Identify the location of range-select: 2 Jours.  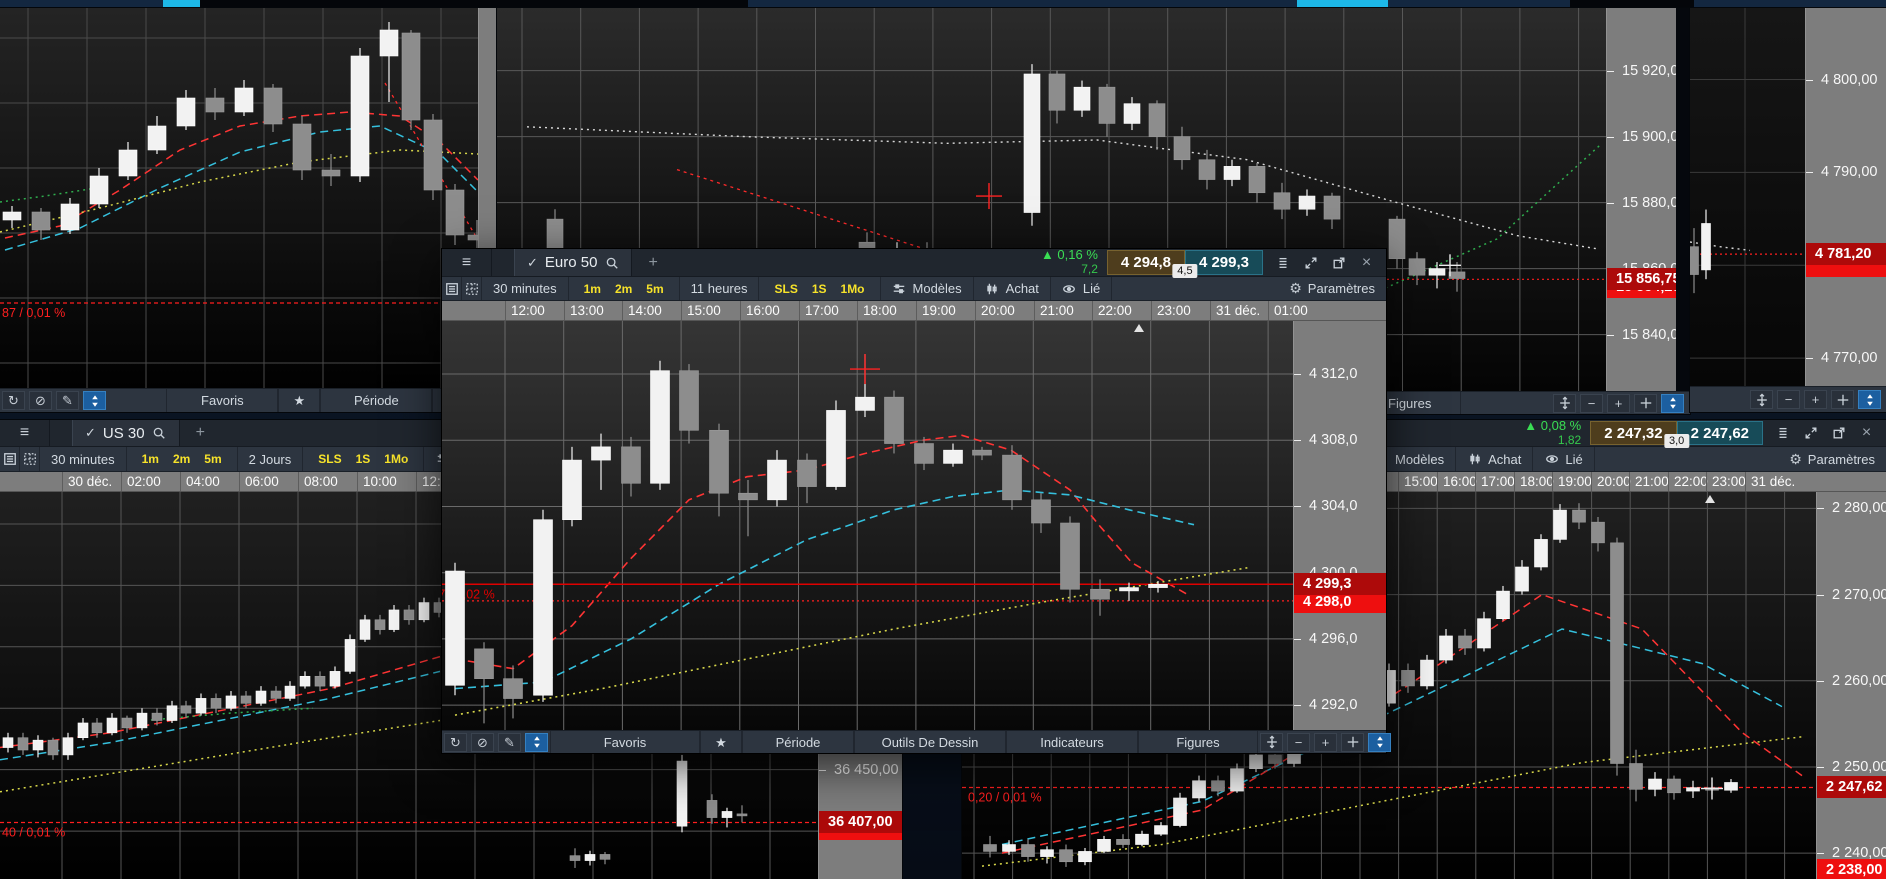
(271, 459).